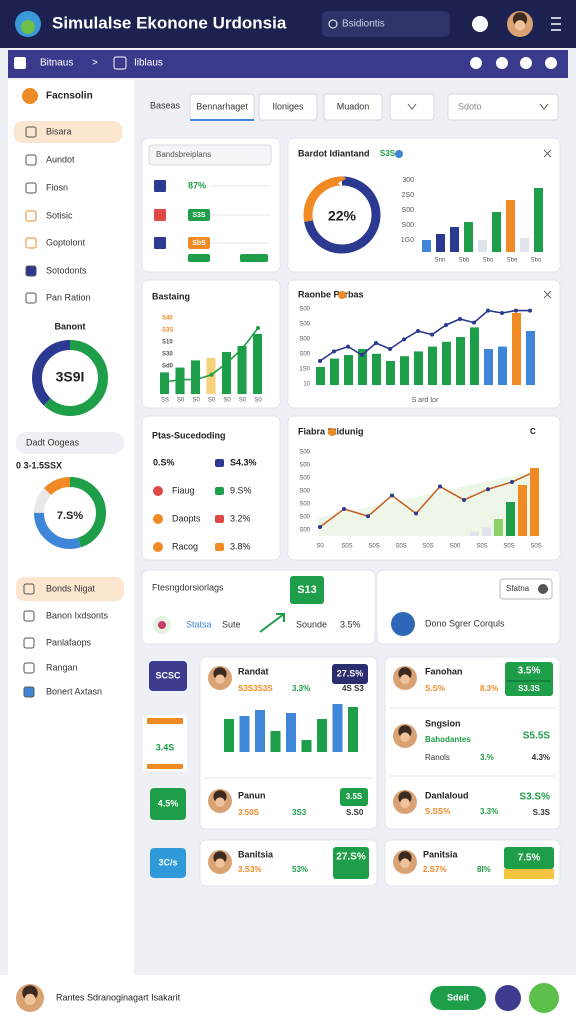  What do you see at coordinates (333, 24) in the screenshot?
I see `search-icon` at bounding box center [333, 24].